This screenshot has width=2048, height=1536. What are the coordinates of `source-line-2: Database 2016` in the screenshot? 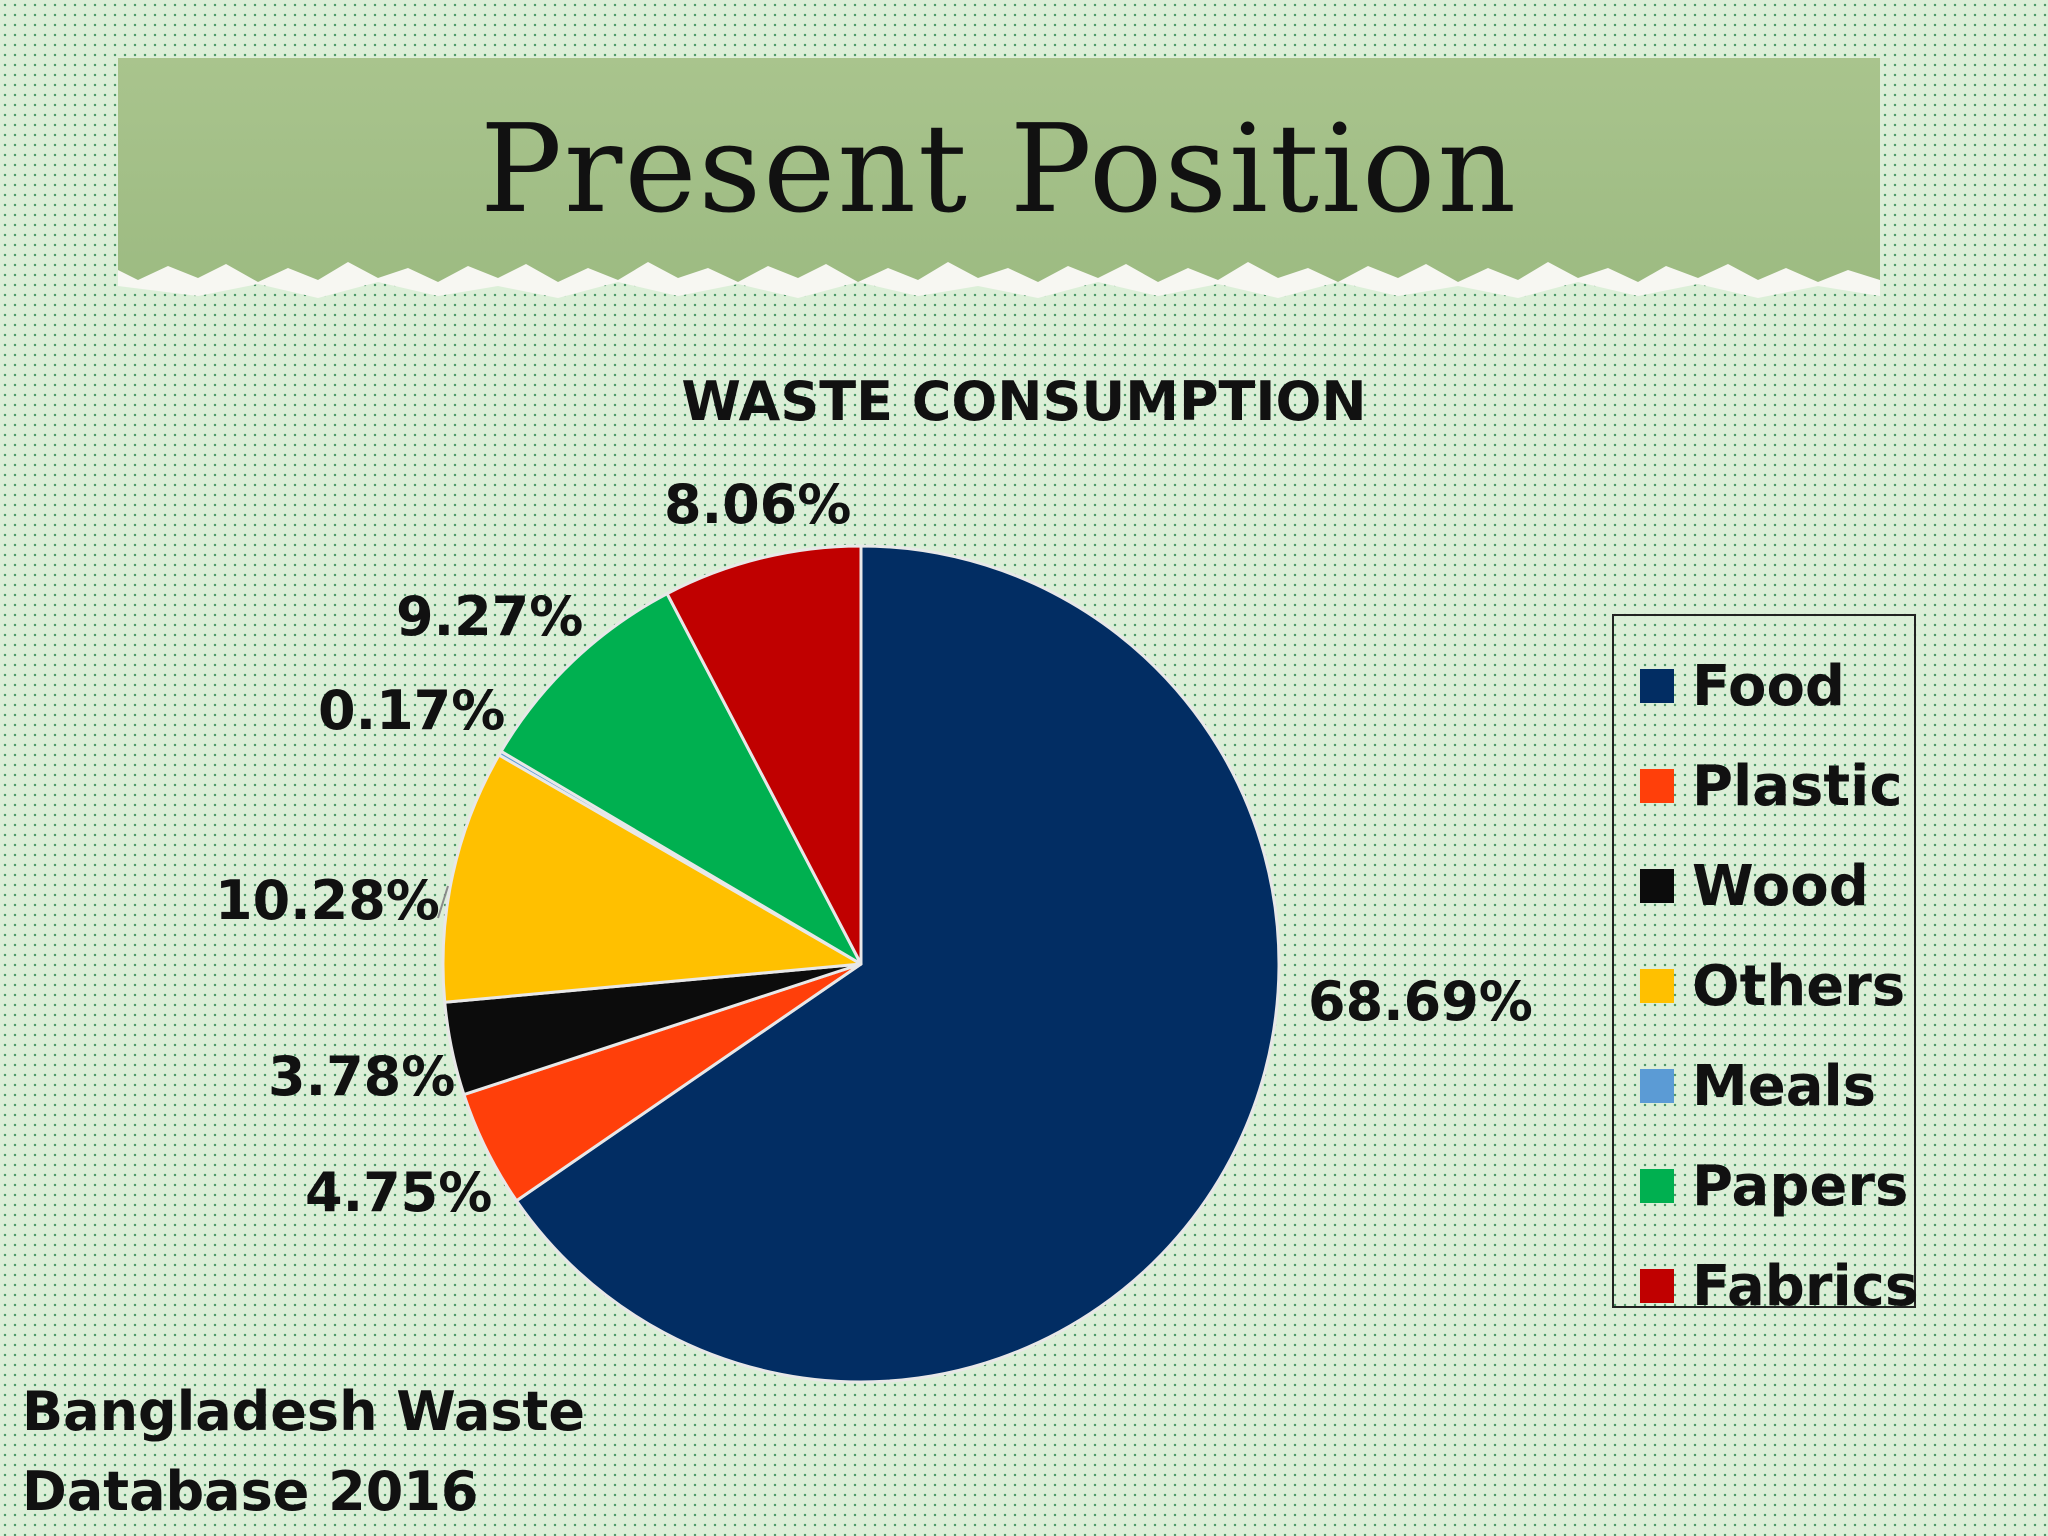 It's located at (250, 1491).